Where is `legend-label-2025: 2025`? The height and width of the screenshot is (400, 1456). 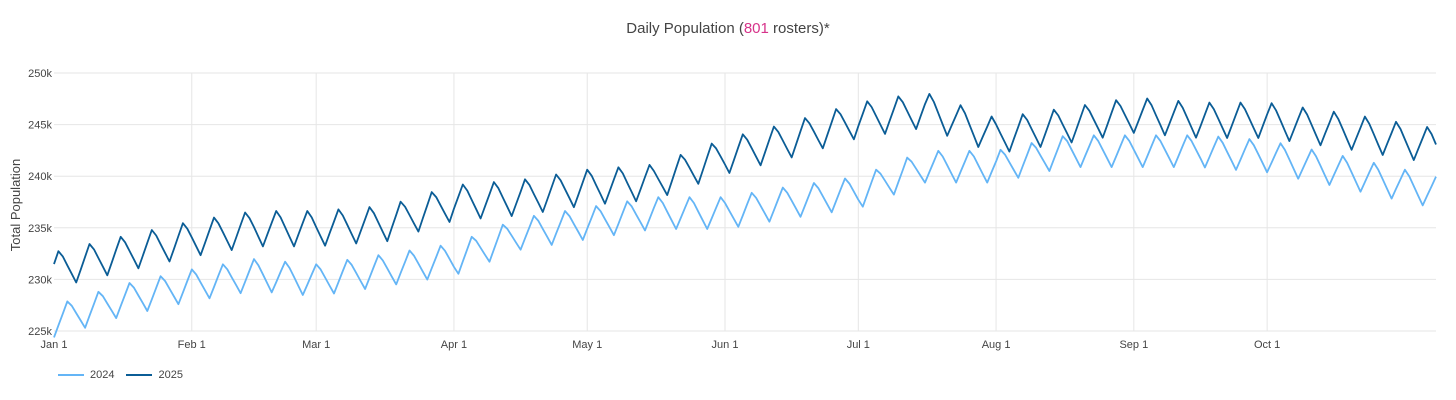
legend-label-2025: 2025 is located at coordinates (170, 375).